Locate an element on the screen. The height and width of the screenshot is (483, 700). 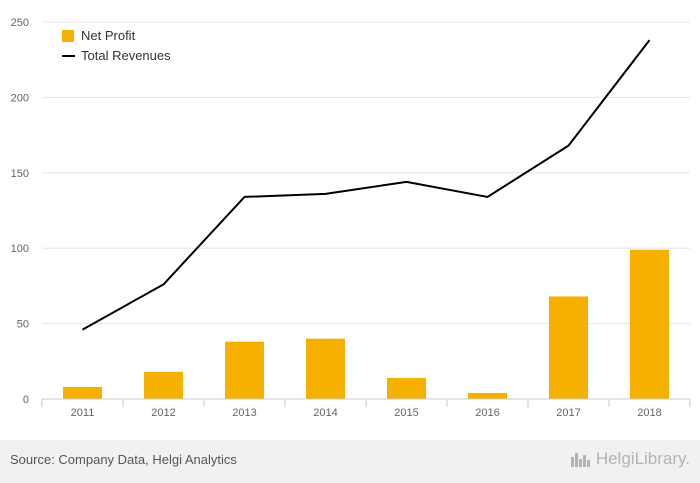
x-tick-label: 2015 is located at coordinates (406, 413).